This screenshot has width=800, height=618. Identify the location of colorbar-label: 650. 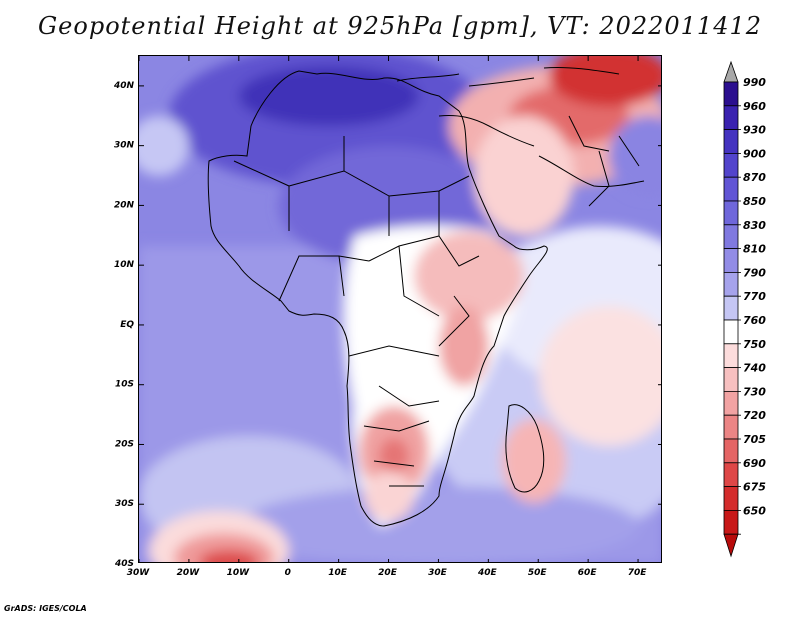
(754, 510).